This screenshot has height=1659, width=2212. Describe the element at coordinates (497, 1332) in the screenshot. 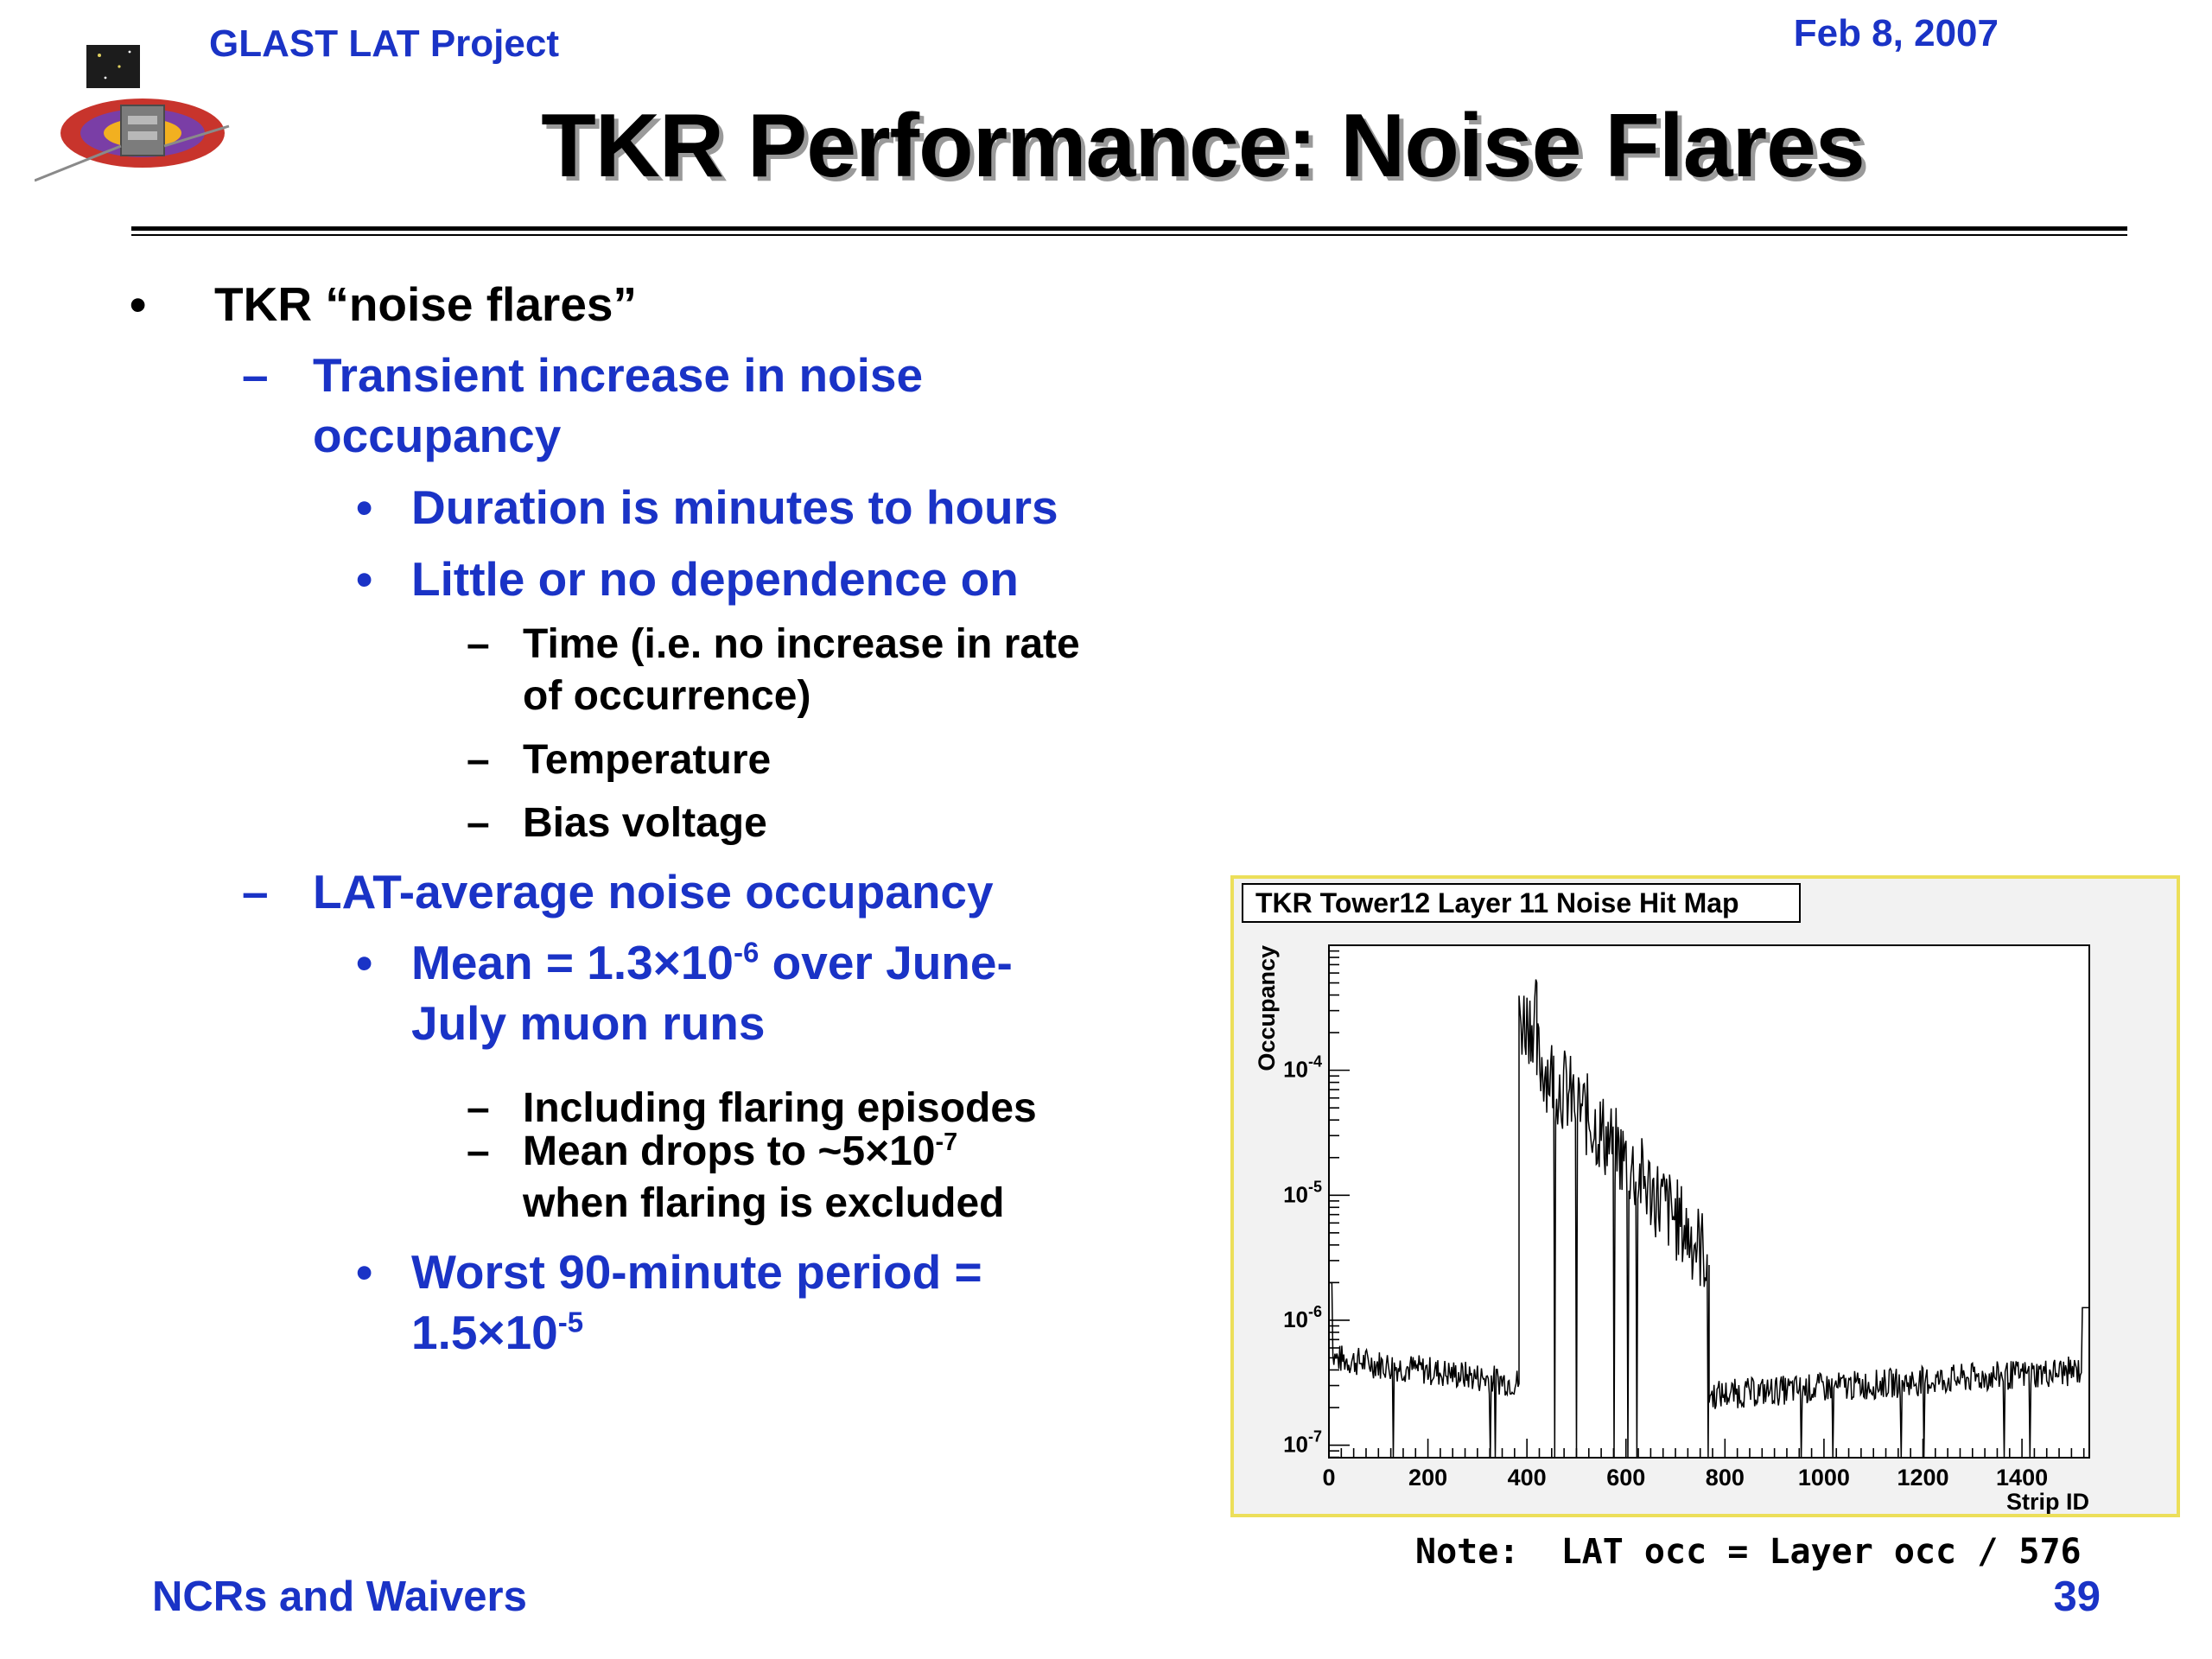

I see `bullet-text: 1.5×10-5` at that location.